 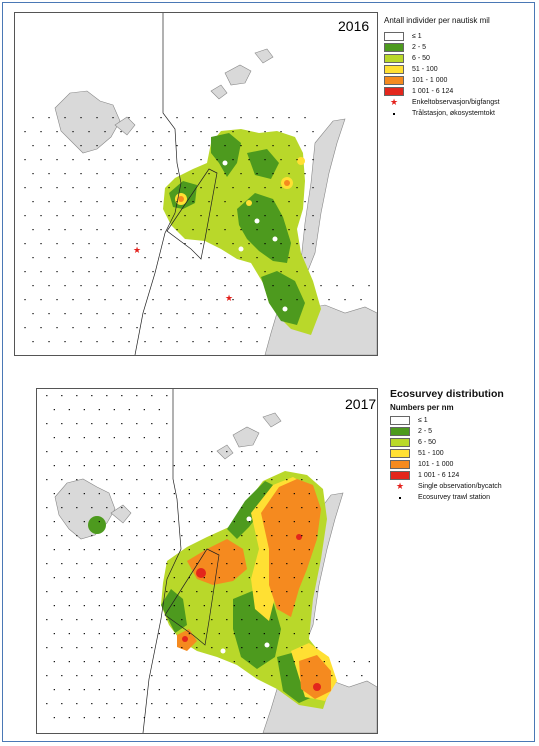 I want to click on legend-class-row: 51 - 100, so click(x=459, y=69).